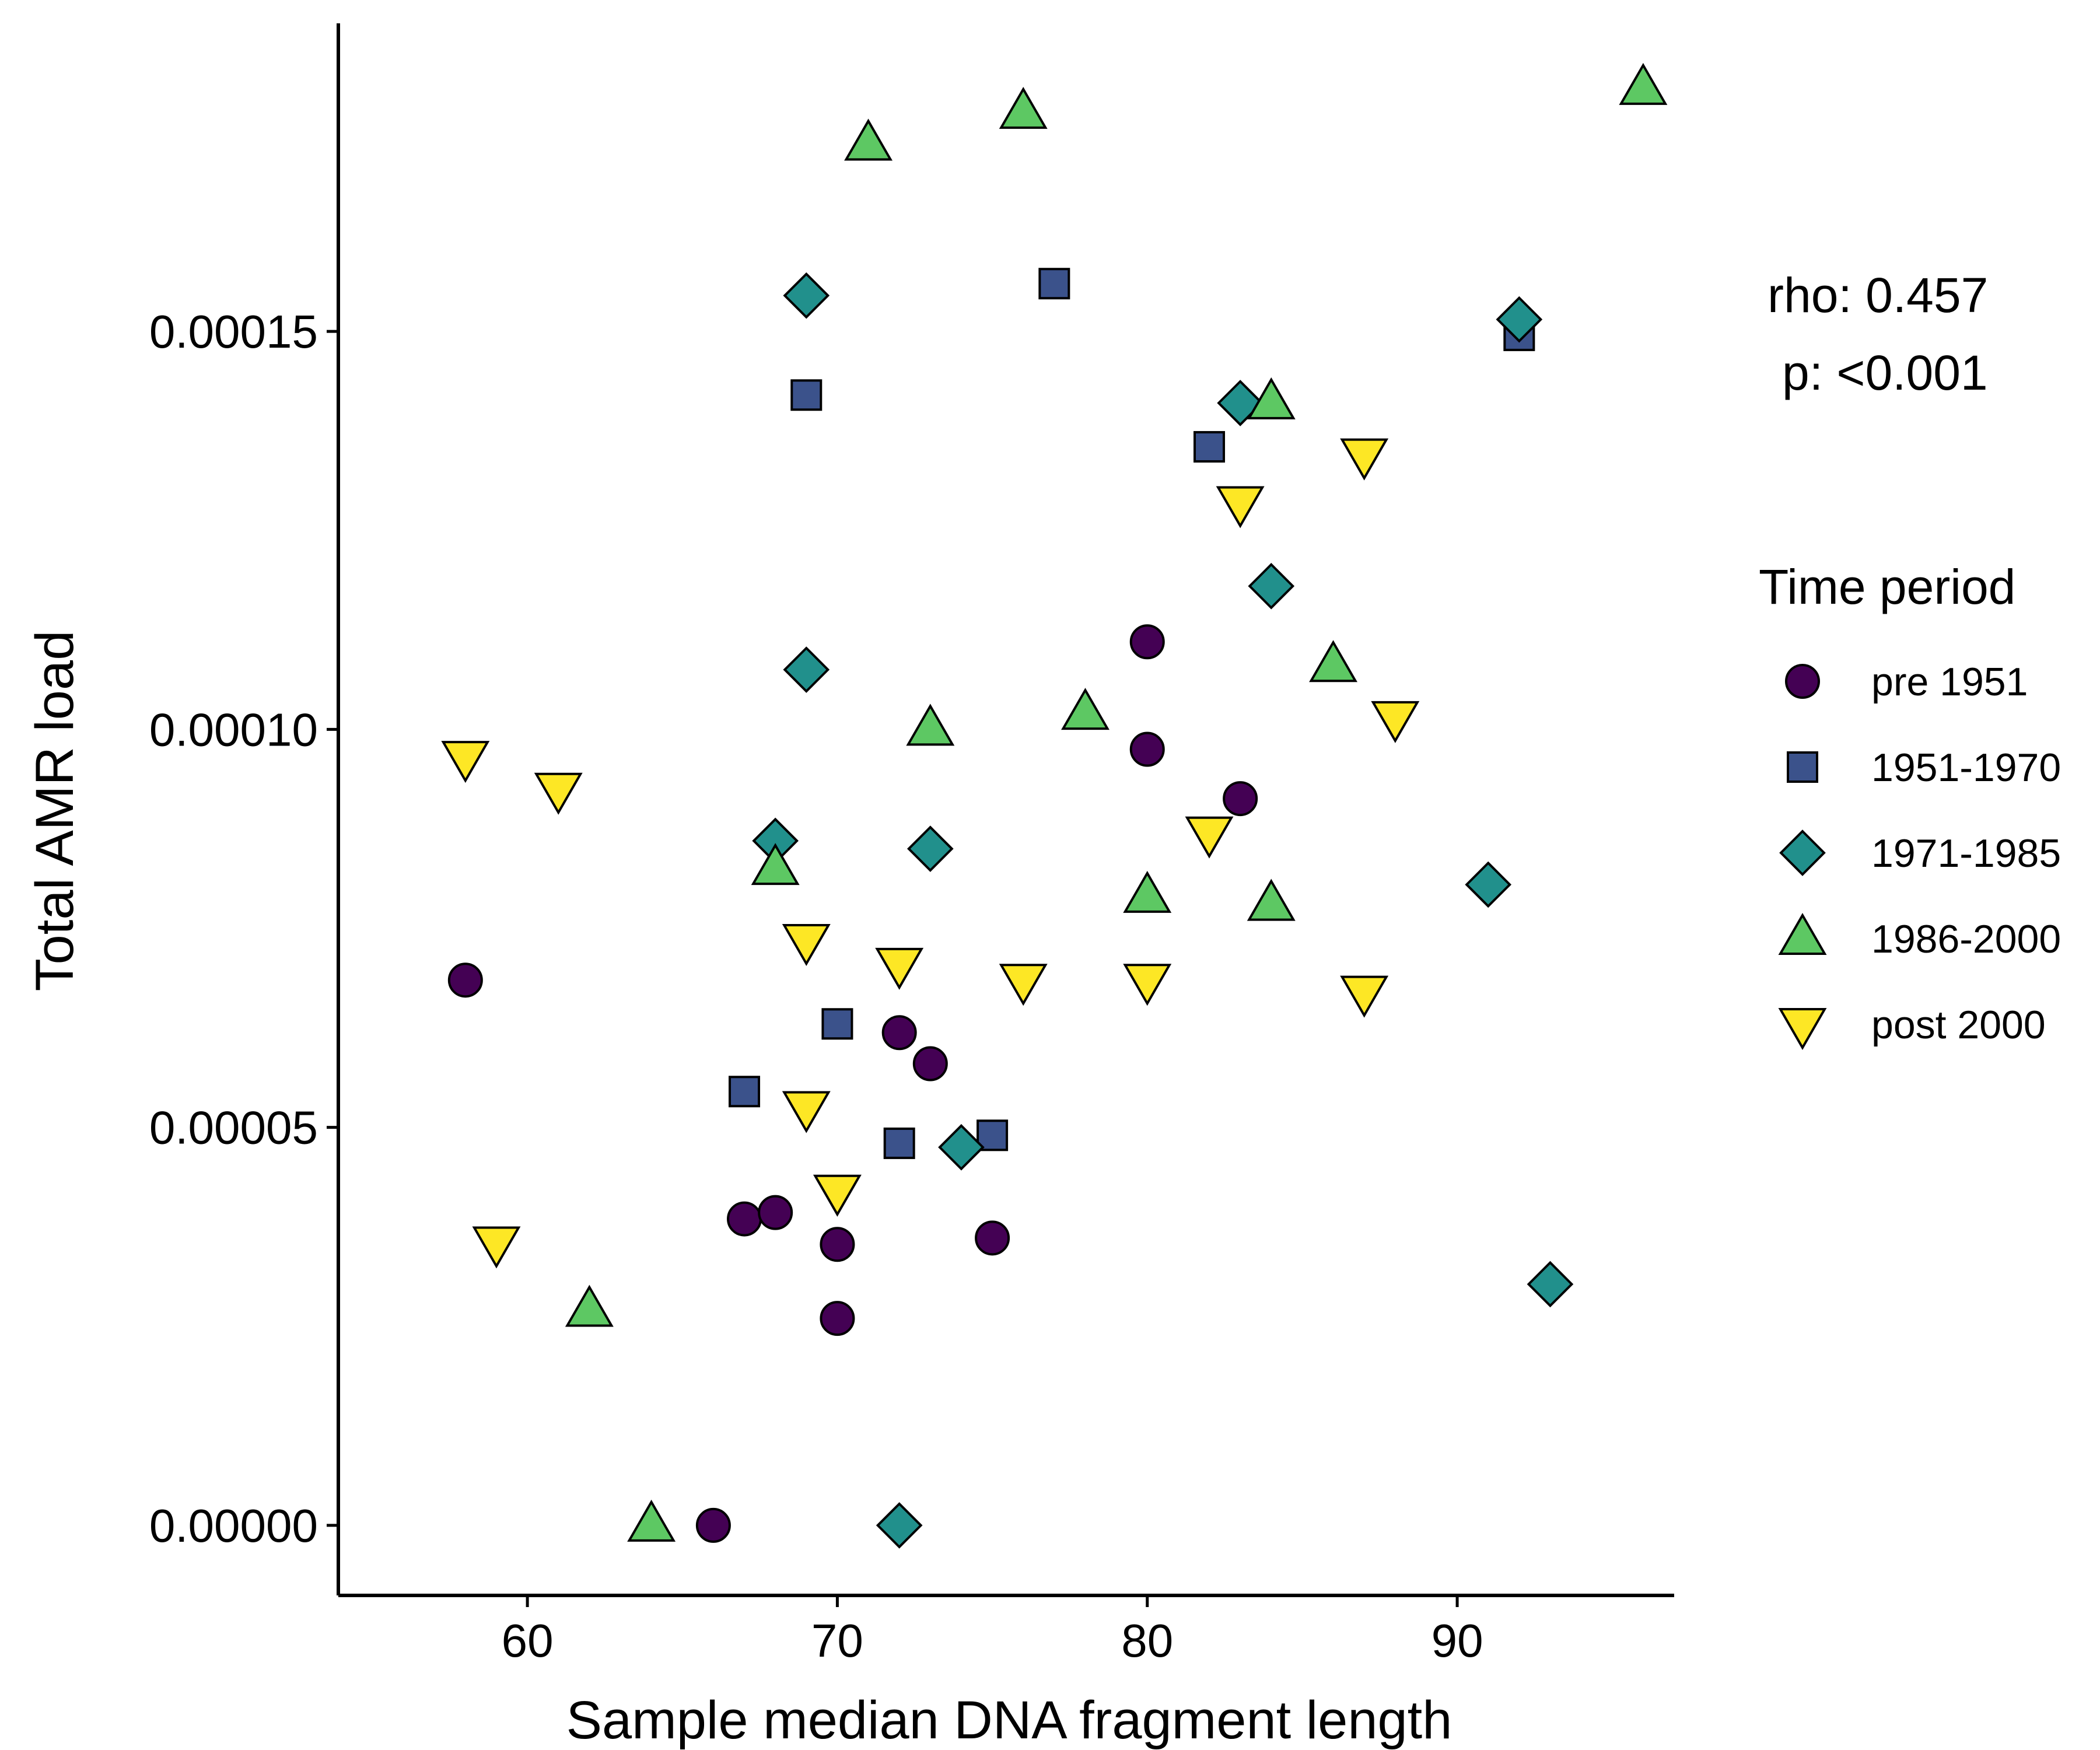 The height and width of the screenshot is (1750, 2100). Describe the element at coordinates (992, 1631) in the screenshot. I see `x-ticks: 60 70 80 90` at that location.